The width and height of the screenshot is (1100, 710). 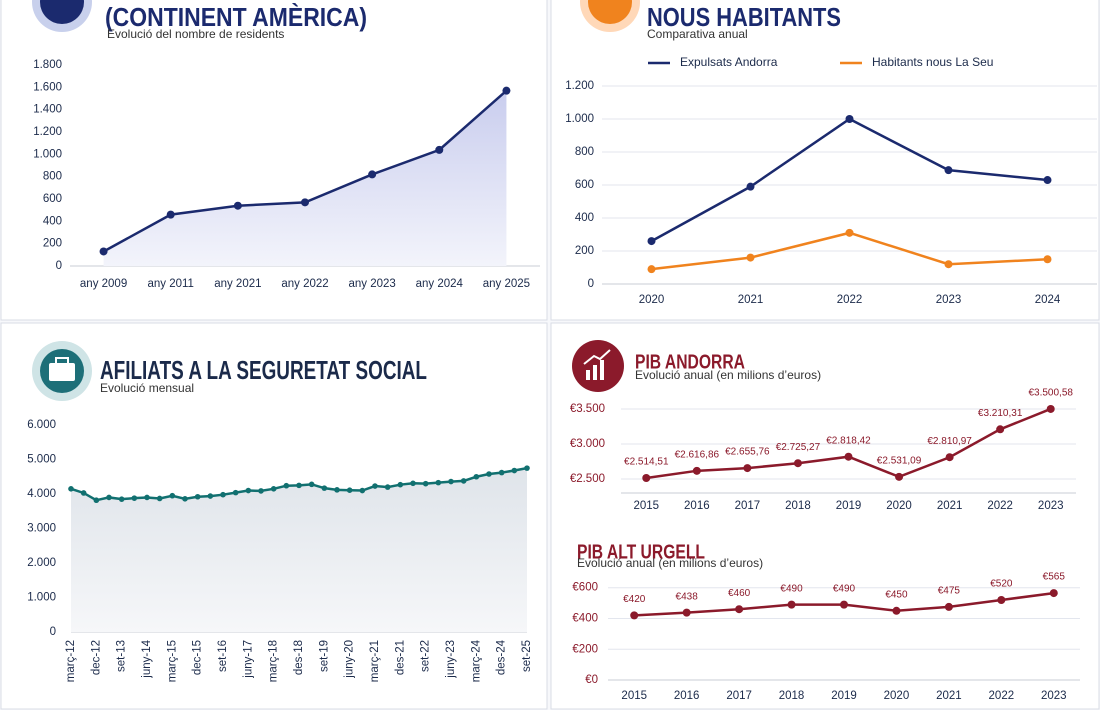 What do you see at coordinates (237, 284) in the screenshot?
I see `x-tick-label: any 2021` at bounding box center [237, 284].